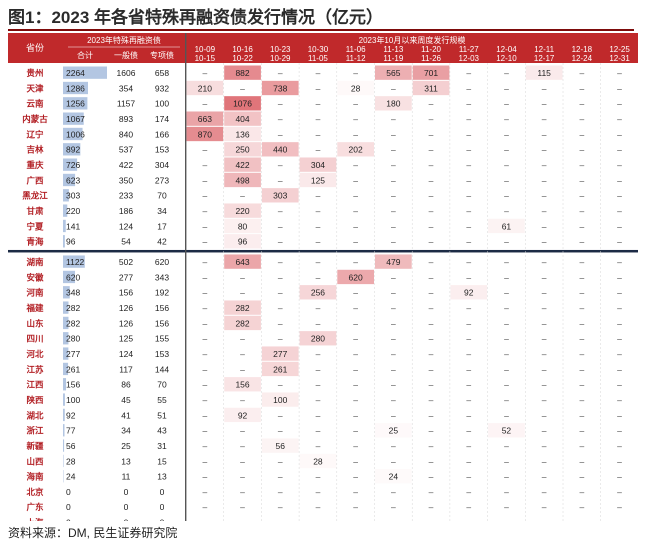 This screenshot has height=545, width=660. I want to click on header-week-end: 12-03, so click(469, 58).